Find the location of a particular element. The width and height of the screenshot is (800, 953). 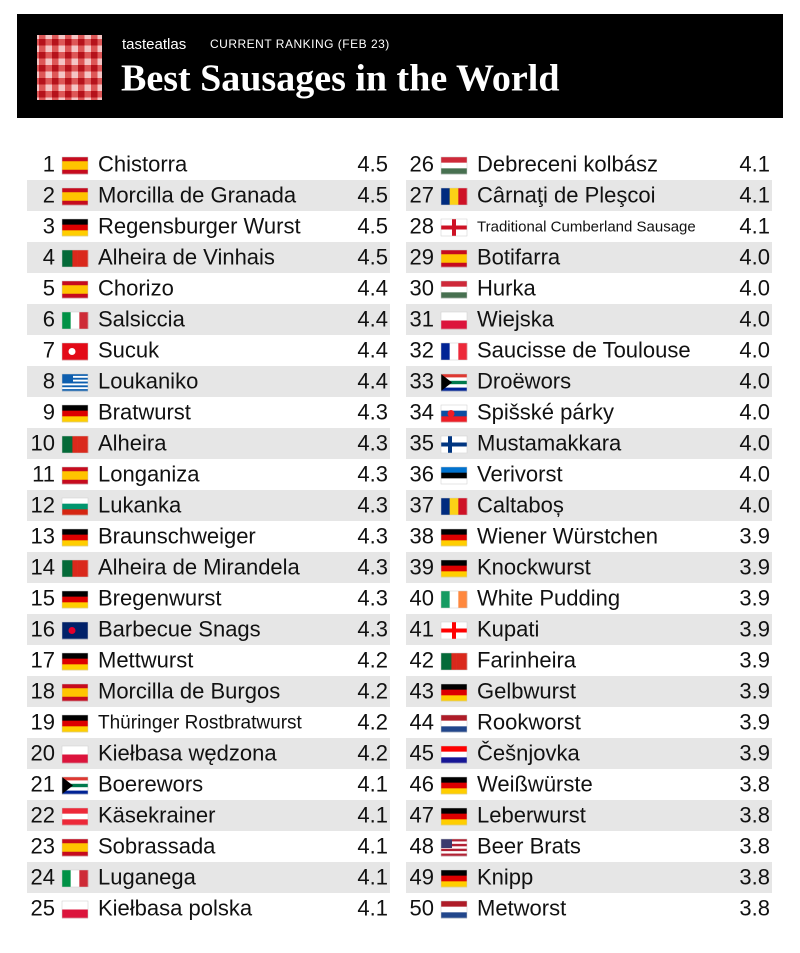

sausage-name: Češnjovka is located at coordinates (528, 752).